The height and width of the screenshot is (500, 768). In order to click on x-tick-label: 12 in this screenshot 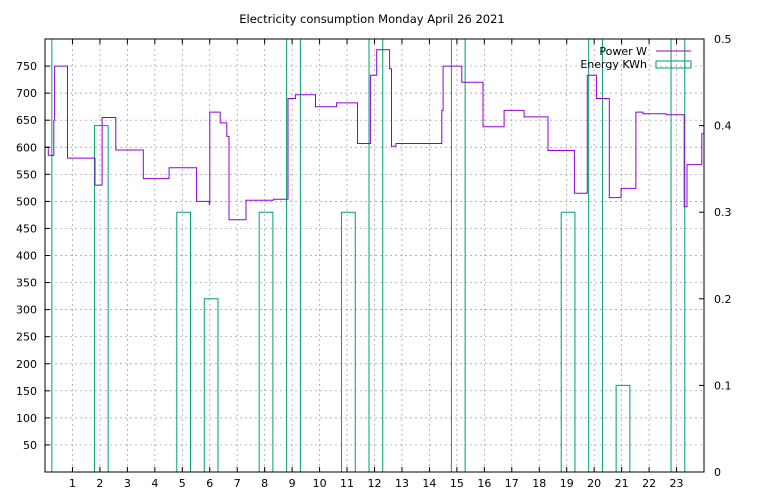, I will do `click(375, 483)`.